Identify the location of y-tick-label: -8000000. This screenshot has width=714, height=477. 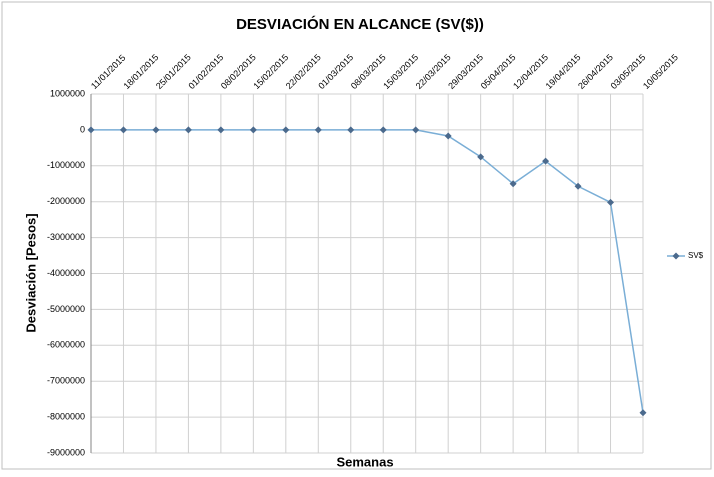
(66, 416).